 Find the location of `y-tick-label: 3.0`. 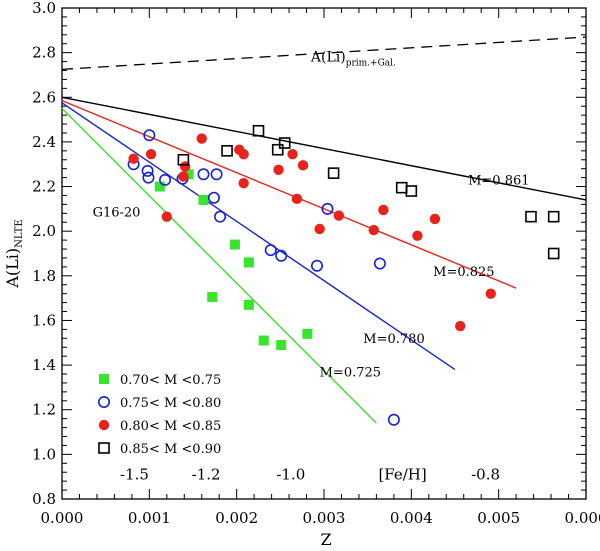

y-tick-label: 3.0 is located at coordinates (44, 8).